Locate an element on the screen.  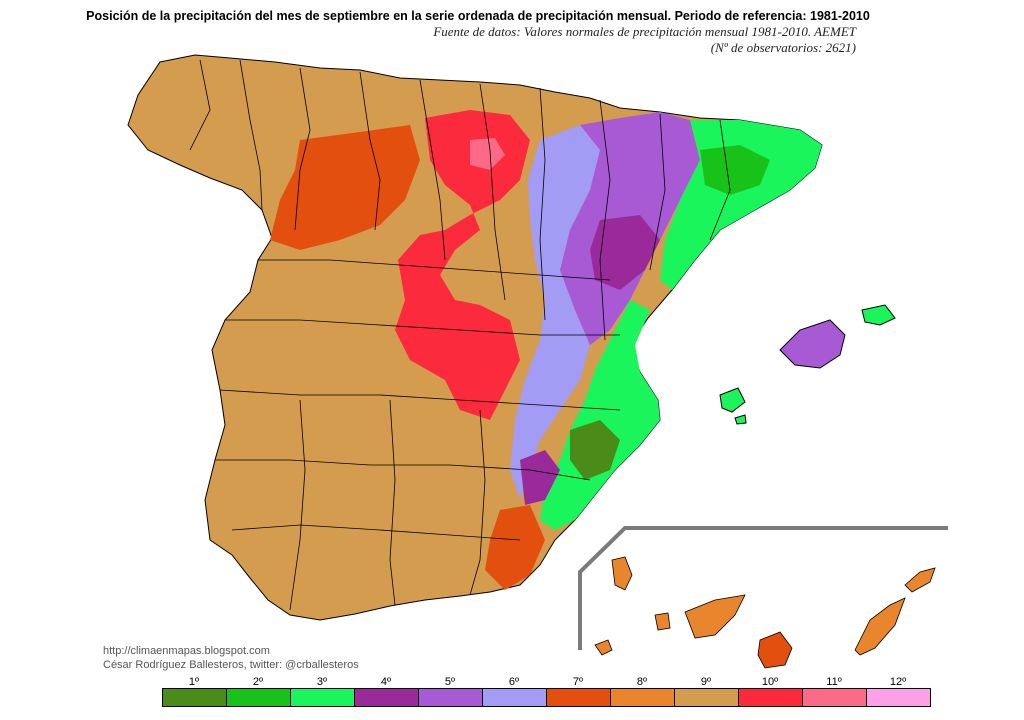
region-1st-alicante is located at coordinates (595, 450).